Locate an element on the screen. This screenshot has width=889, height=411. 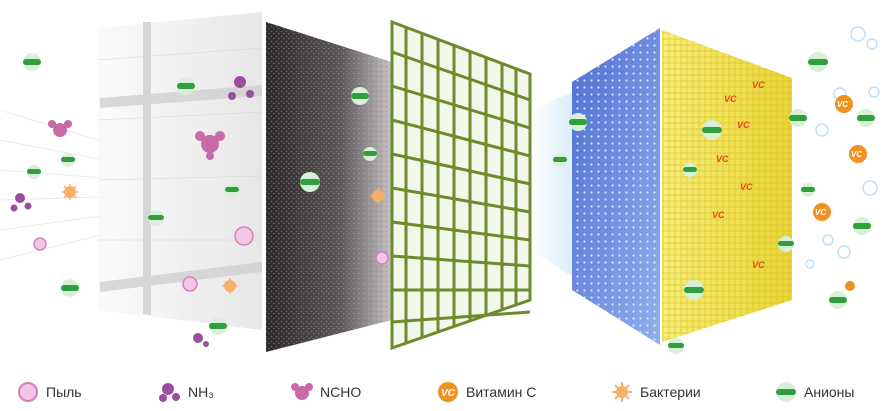
vitamin-c-orbs: VC VC VC is located at coordinates (840, 193).